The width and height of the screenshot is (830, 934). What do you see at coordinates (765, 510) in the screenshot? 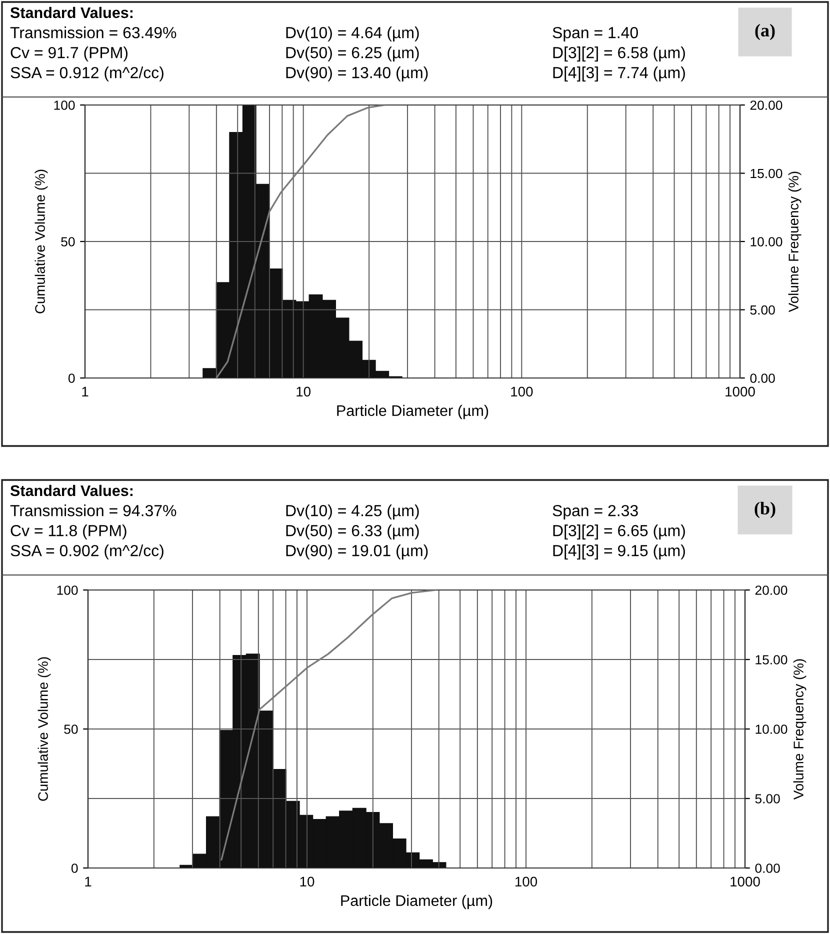
I see `text: (b)` at bounding box center [765, 510].